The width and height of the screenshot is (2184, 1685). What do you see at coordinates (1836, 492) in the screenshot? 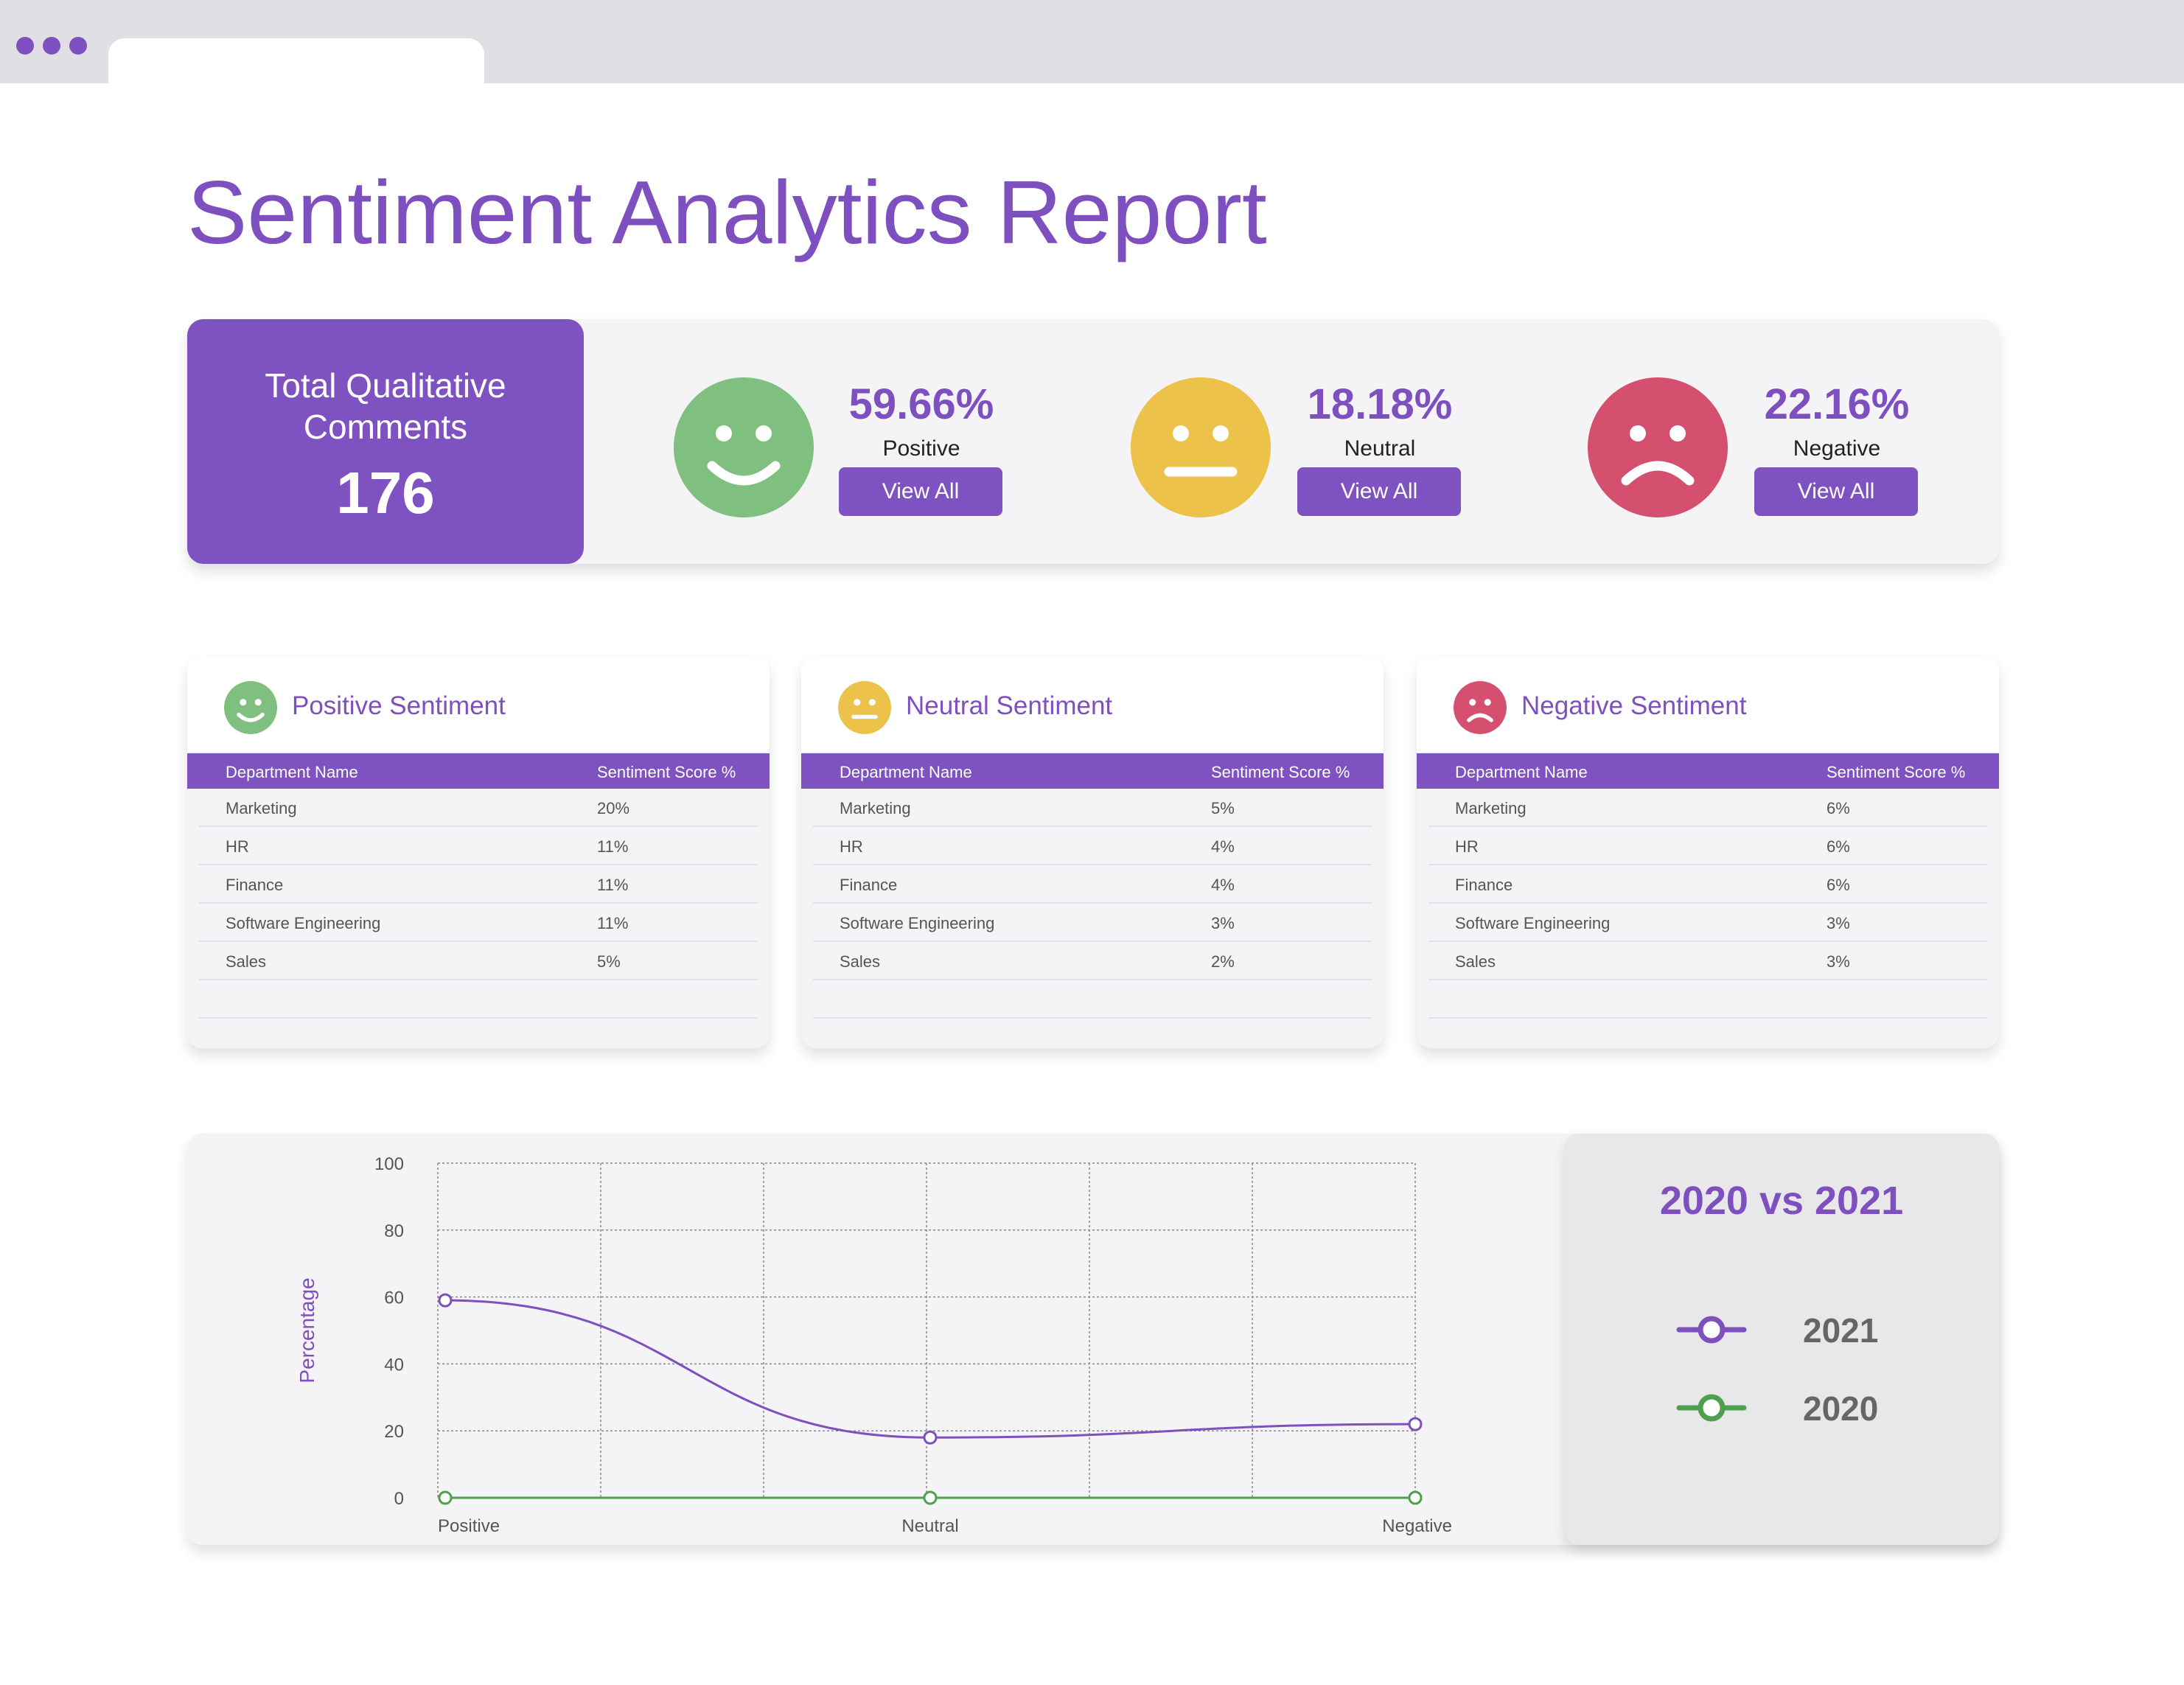
I see `view-all-negative-button: View All` at bounding box center [1836, 492].